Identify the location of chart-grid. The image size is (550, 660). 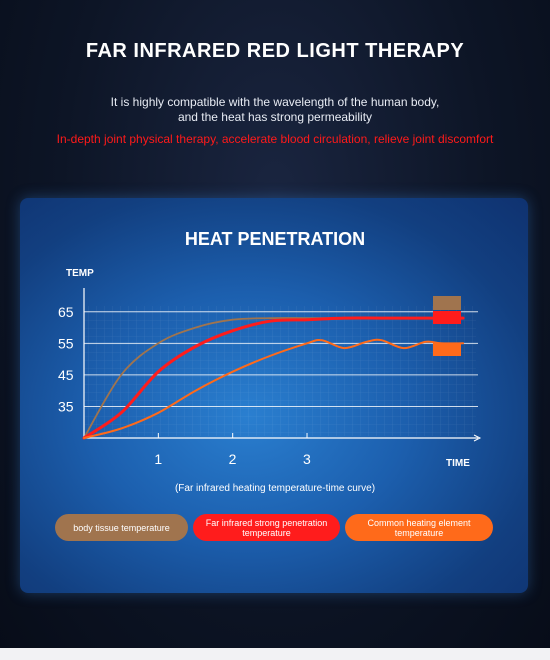
(280, 371).